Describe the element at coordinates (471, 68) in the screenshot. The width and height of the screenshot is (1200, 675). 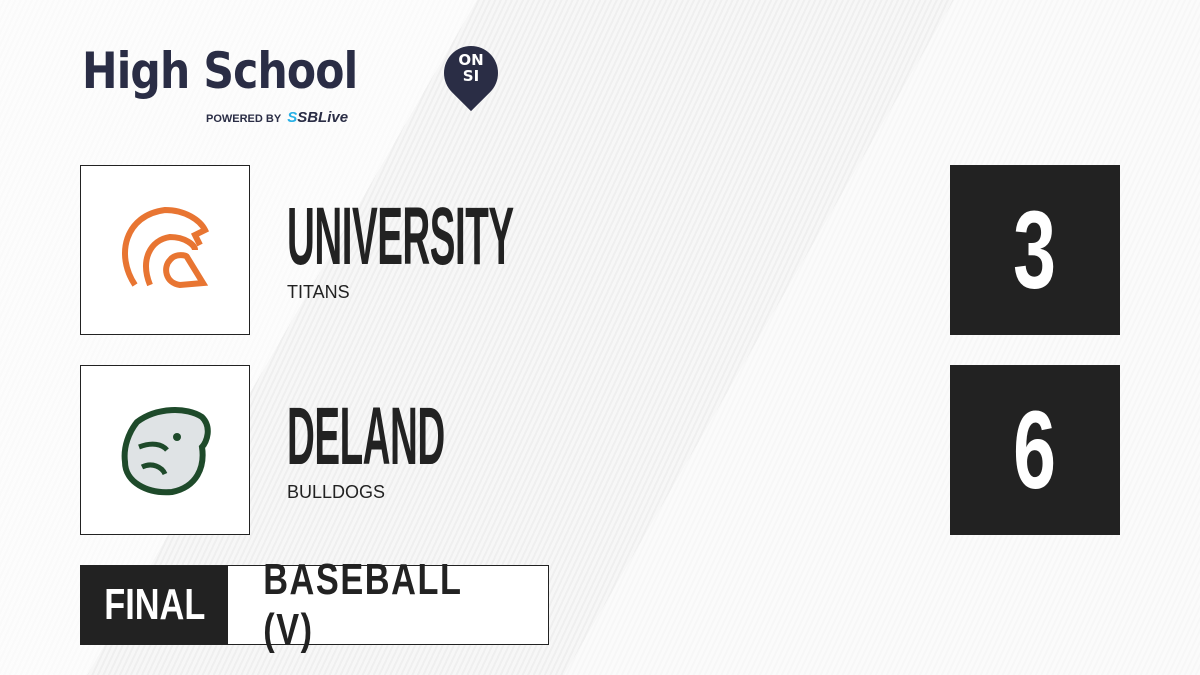
I see `pin-badge: ON SI` at that location.